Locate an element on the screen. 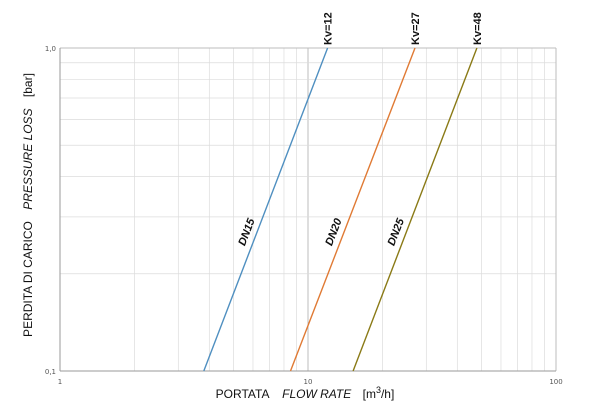 This screenshot has width=592, height=415. x-axis-label-unit-suffix: /h] is located at coordinates (387, 394).